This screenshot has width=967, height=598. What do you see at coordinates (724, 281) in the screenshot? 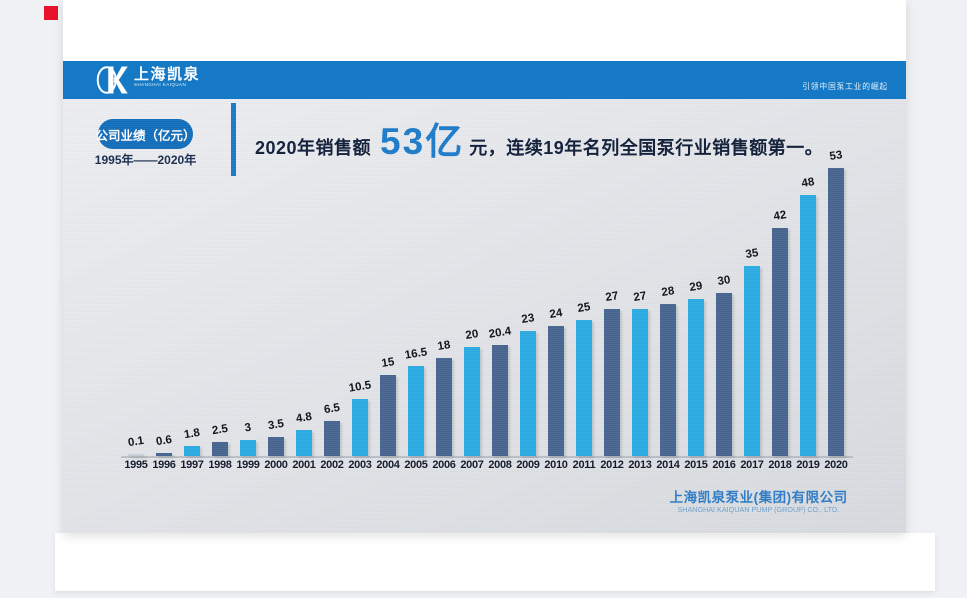
I see `bar-value-label: 30` at bounding box center [724, 281].